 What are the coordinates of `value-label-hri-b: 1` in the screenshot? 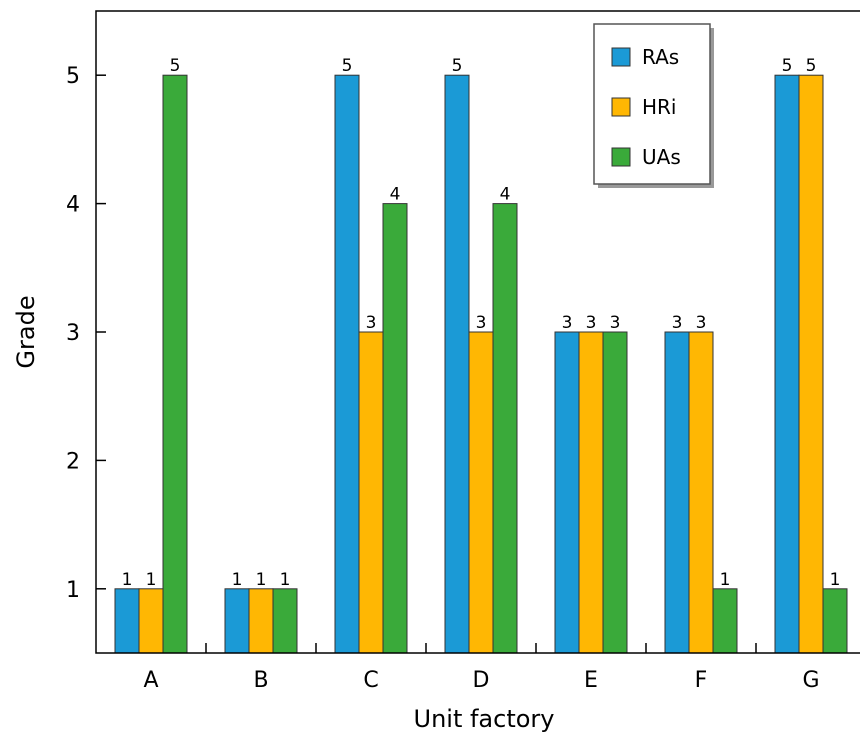 It's located at (261, 580).